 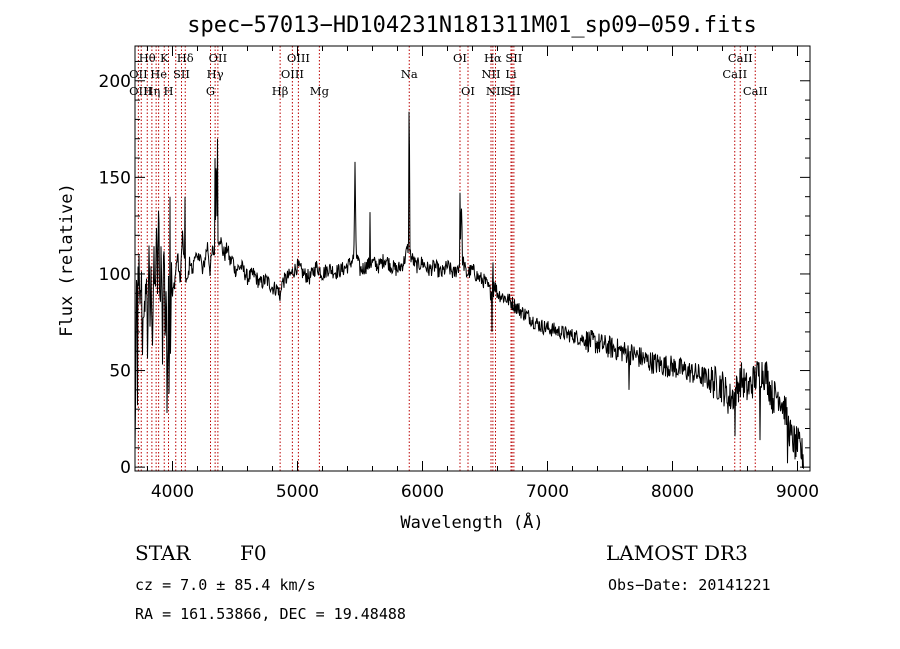 What do you see at coordinates (158, 74) in the screenshot?
I see `line-label-4: He` at bounding box center [158, 74].